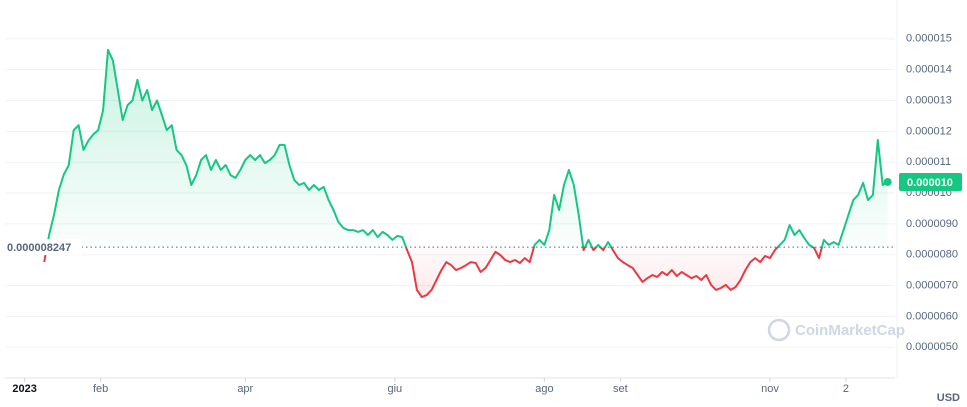 This screenshot has height=407, width=967. Describe the element at coordinates (929, 100) in the screenshot. I see `y-tick-label: 0.000013` at that location.